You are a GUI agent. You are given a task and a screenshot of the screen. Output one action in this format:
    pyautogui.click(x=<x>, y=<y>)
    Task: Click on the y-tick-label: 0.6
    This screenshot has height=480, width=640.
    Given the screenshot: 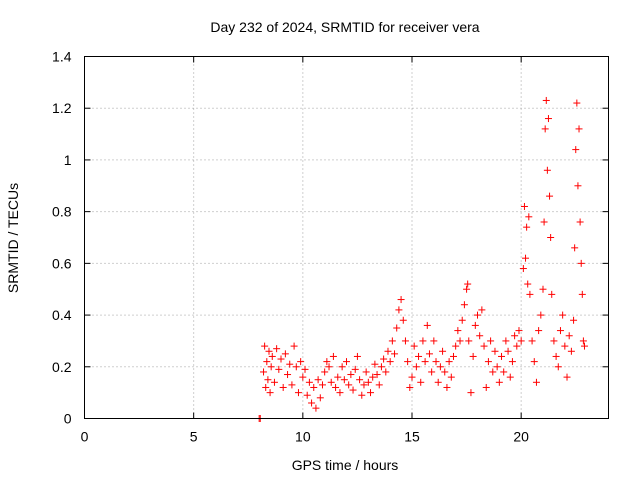 What is the action you would take?
    pyautogui.click(x=62, y=263)
    